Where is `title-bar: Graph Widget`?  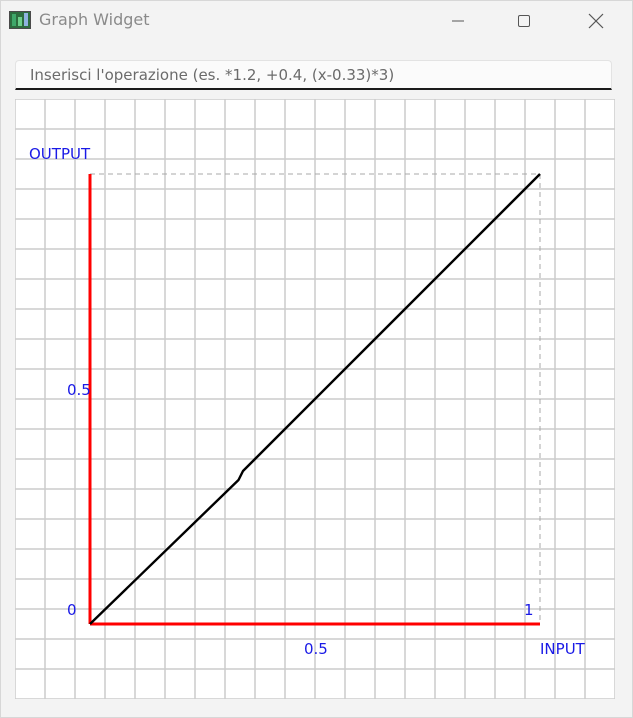 title-bar: Graph Widget is located at coordinates (316, 21).